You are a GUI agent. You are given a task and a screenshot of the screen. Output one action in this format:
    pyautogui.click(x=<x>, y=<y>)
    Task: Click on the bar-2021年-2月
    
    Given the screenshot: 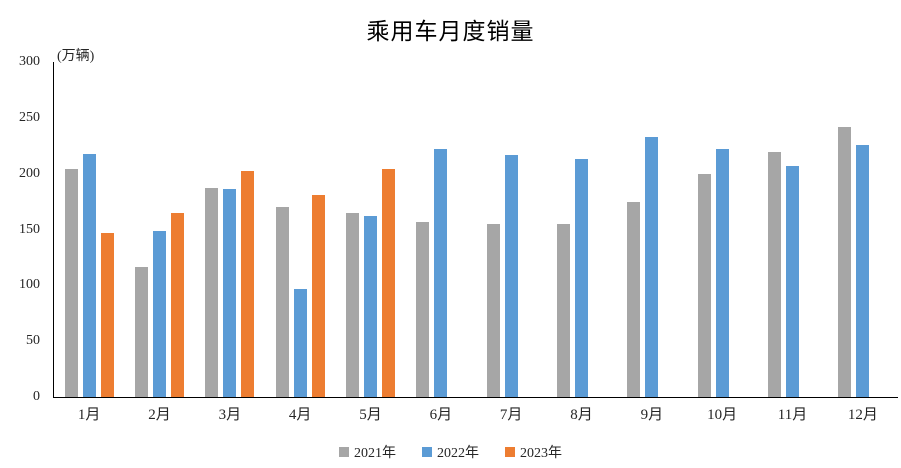 What is the action you would take?
    pyautogui.click(x=141, y=332)
    